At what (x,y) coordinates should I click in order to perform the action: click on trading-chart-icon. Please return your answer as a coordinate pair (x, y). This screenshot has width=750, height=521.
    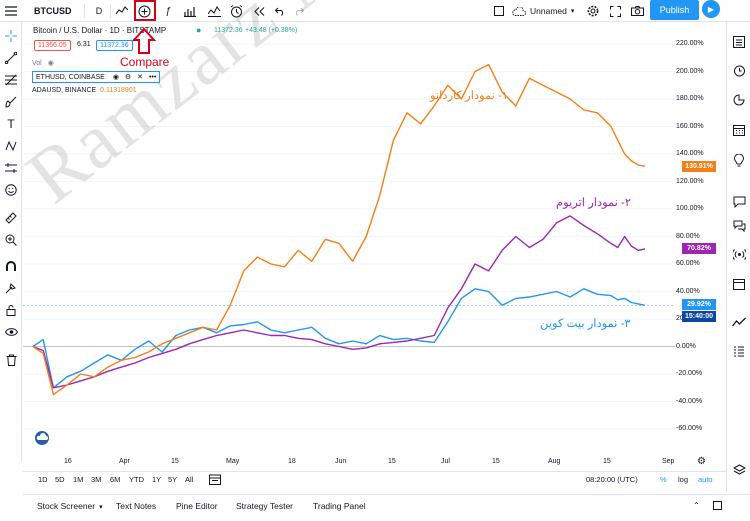
    Looking at the image, I should click on (739, 322).